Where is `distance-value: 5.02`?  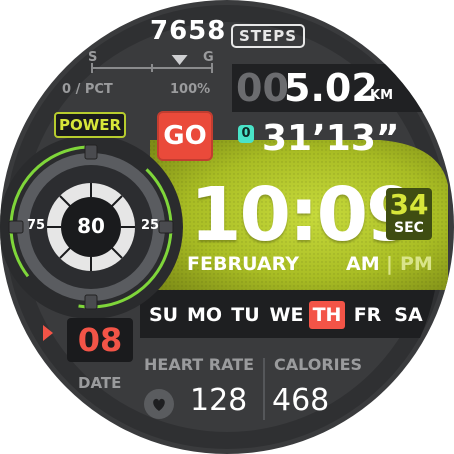
distance-value: 5.02 is located at coordinates (331, 88).